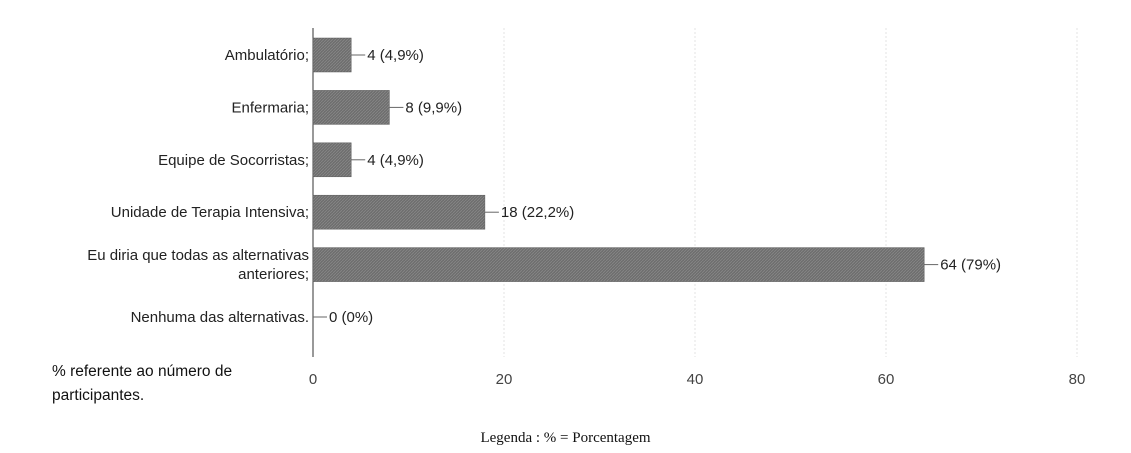 This screenshot has width=1131, height=453. Describe the element at coordinates (273, 274) in the screenshot. I see `category-label: anteriores;` at that location.